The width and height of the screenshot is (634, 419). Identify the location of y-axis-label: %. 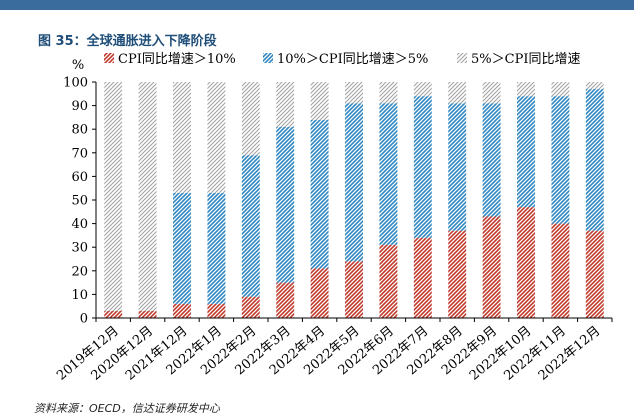
(78, 65).